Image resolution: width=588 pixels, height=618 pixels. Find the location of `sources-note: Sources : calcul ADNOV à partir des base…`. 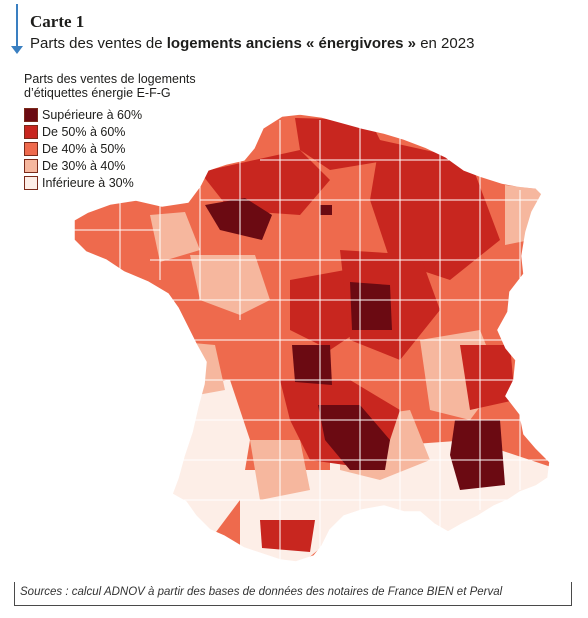

sources-note: Sources : calcul ADNOV à partir des base… is located at coordinates (261, 592).